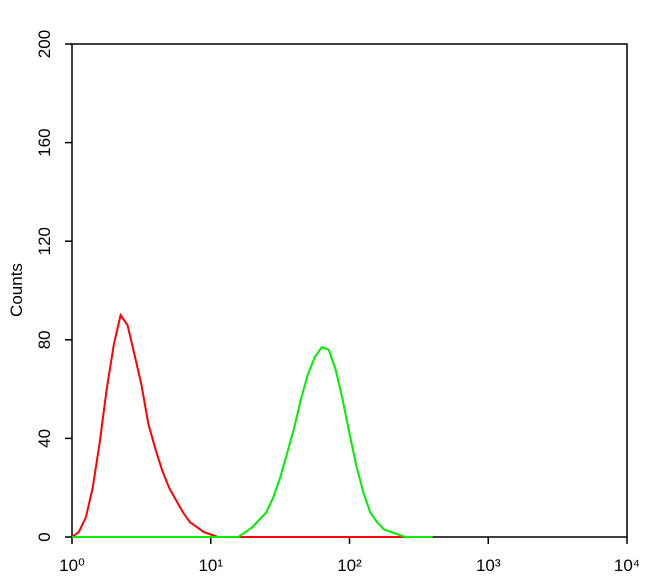 This screenshot has width=650, height=585. What do you see at coordinates (16, 290) in the screenshot?
I see `y-axis-label: Counts` at bounding box center [16, 290].